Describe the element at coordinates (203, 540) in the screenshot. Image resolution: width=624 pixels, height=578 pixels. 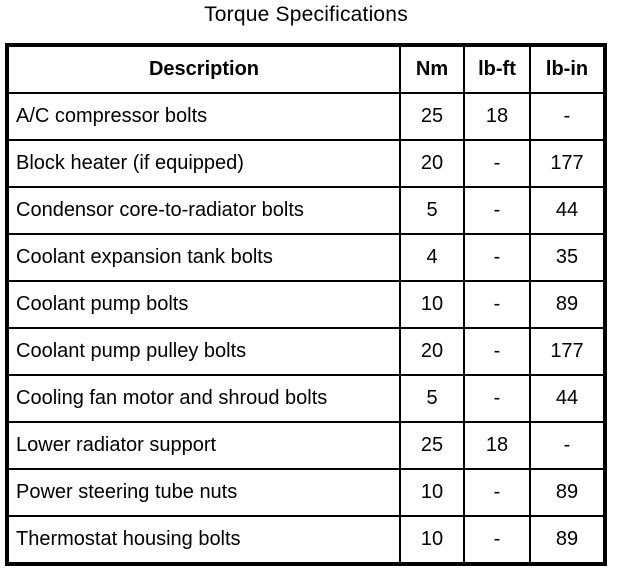
I see `row-description: Thermostat housing bolts` at that location.